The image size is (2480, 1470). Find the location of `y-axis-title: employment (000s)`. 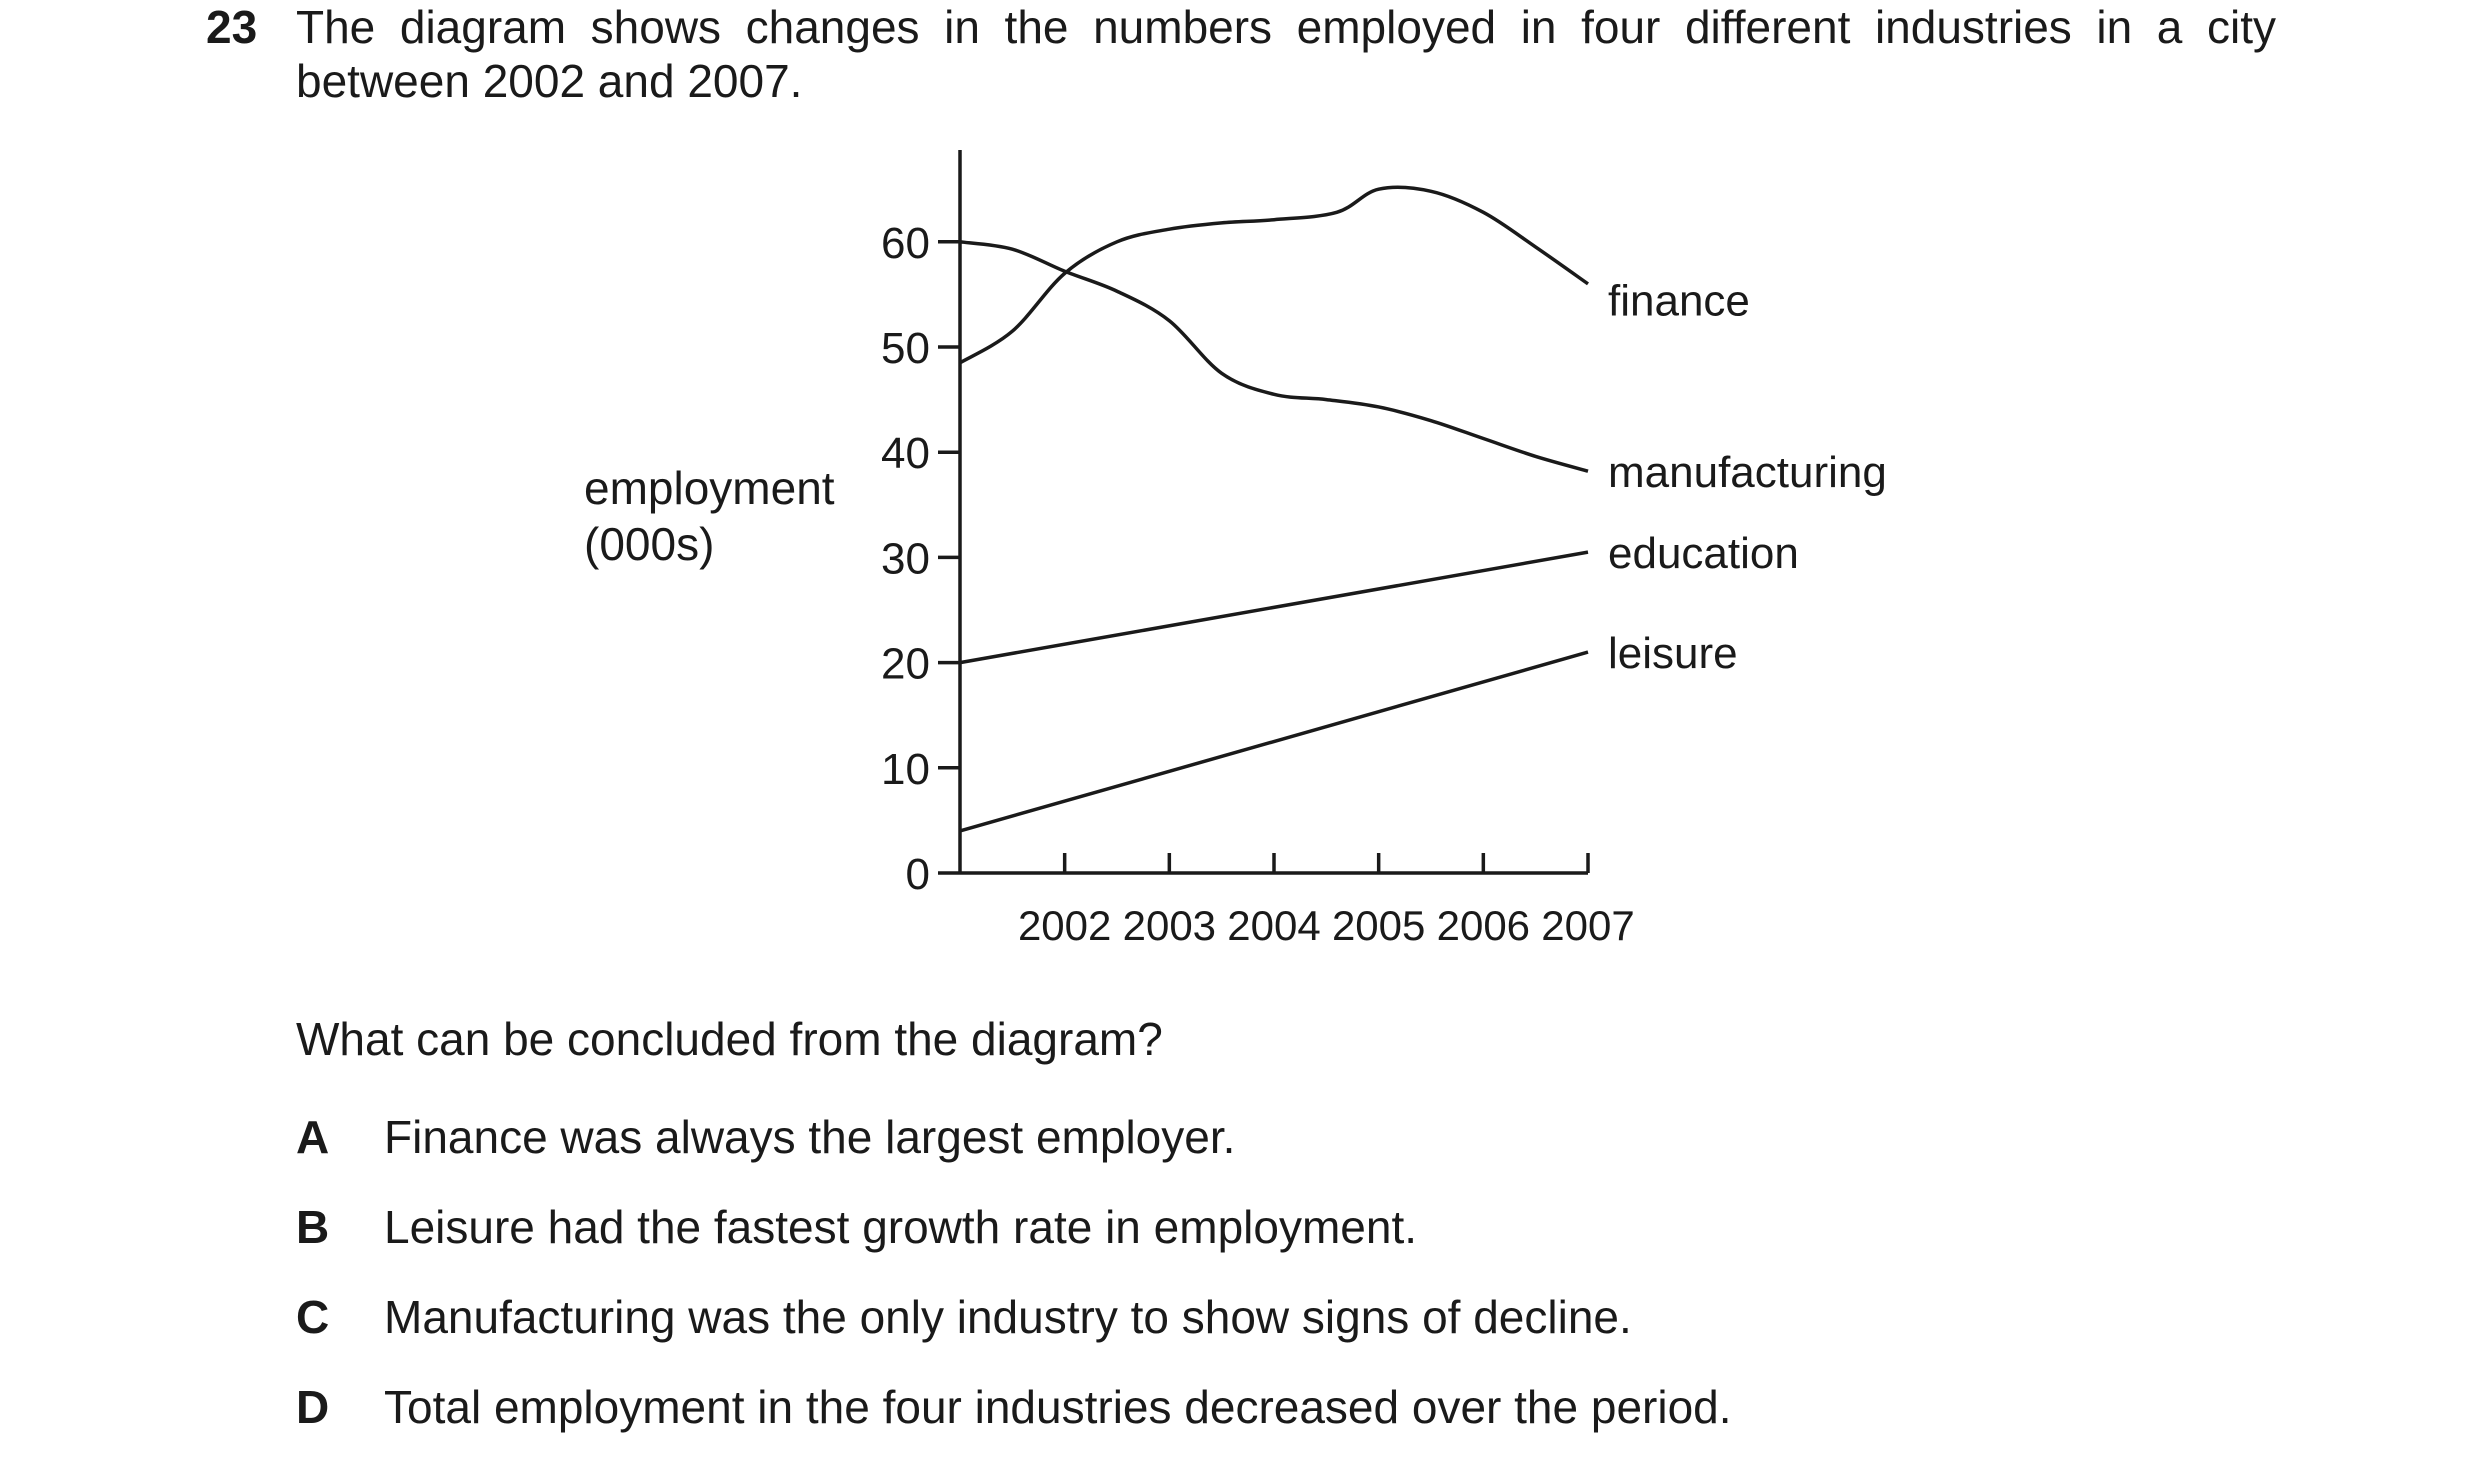

y-axis-title: employment (000s) is located at coordinates (709, 516).